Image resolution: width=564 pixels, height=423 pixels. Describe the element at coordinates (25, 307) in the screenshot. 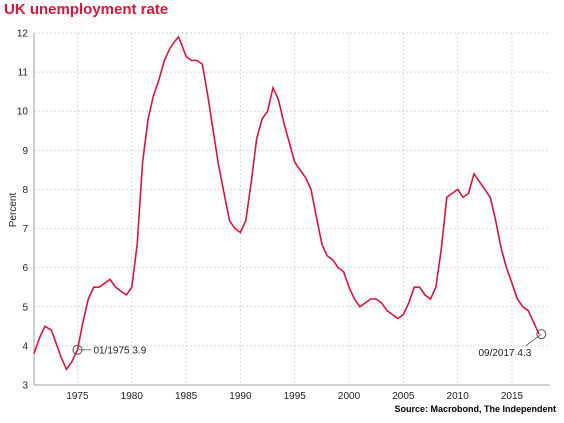

I see `y-tick-label: 5` at that location.